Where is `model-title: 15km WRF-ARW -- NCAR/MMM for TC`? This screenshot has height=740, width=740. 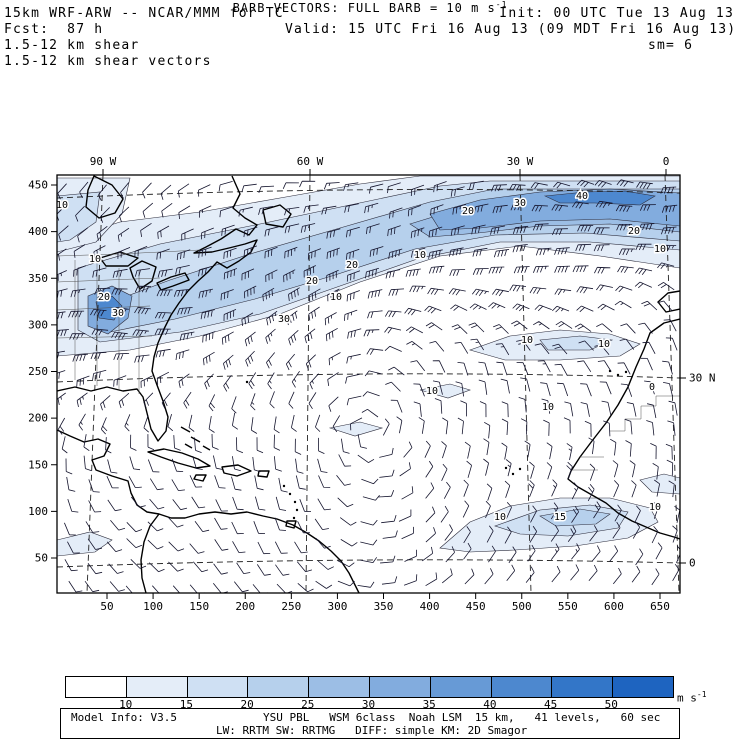
model-title: 15km WRF-ARW -- NCAR/MMM for TC is located at coordinates (144, 13).